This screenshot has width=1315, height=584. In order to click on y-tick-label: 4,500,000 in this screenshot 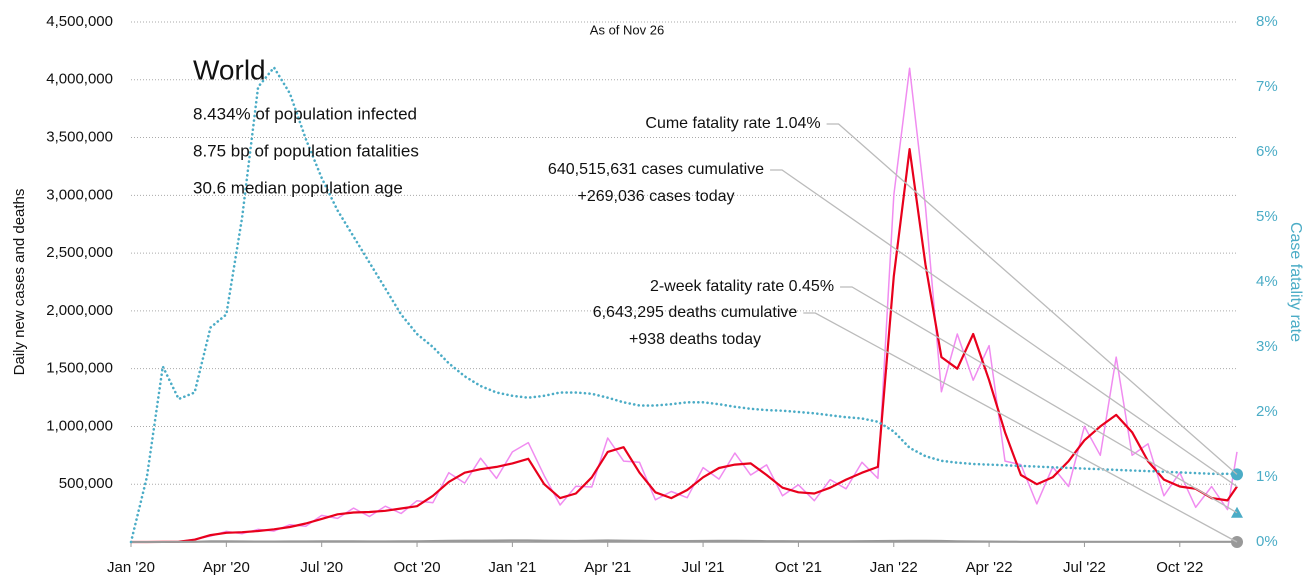, I will do `click(79, 21)`.